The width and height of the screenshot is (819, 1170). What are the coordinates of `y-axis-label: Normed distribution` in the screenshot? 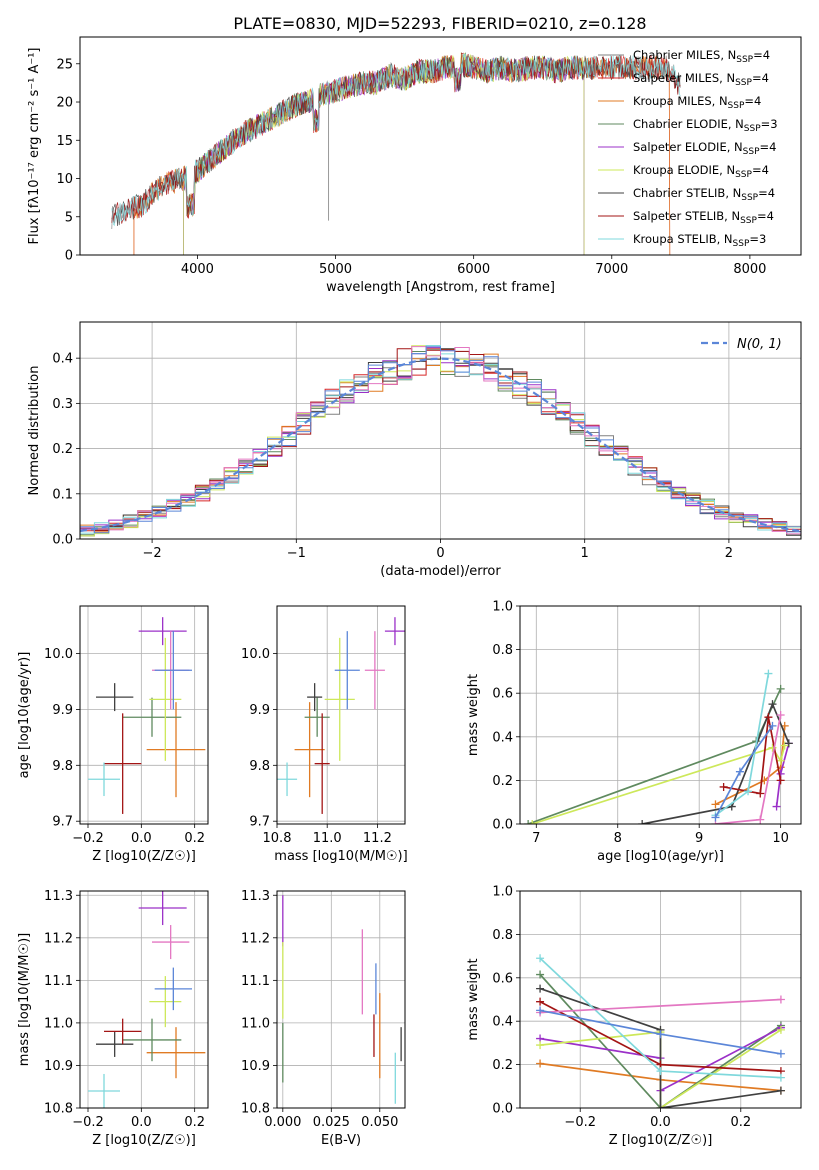 It's located at (34, 431).